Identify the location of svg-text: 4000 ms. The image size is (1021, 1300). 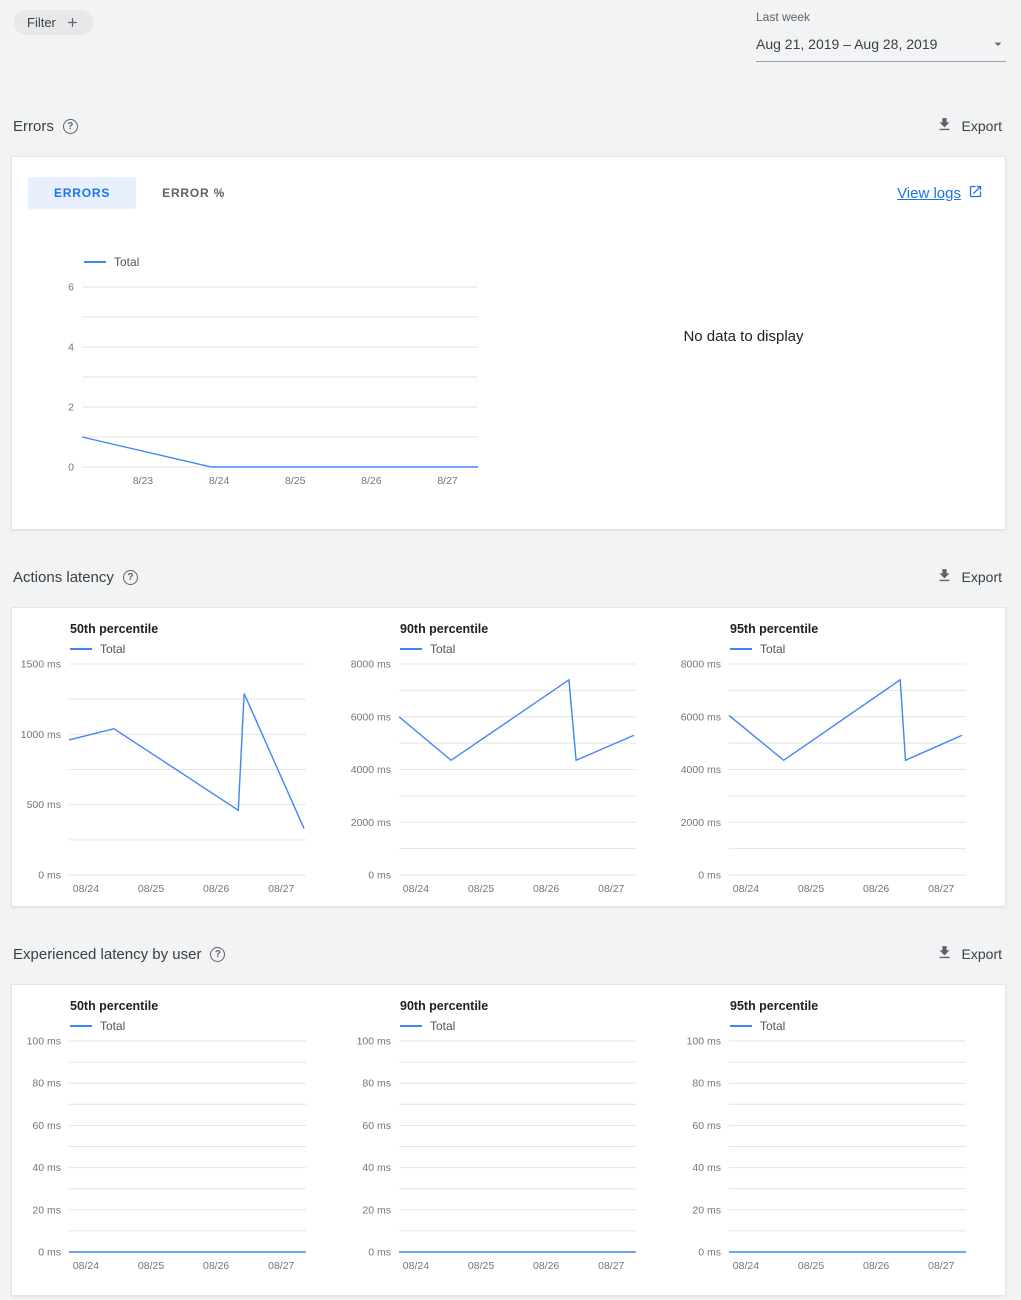
(371, 770).